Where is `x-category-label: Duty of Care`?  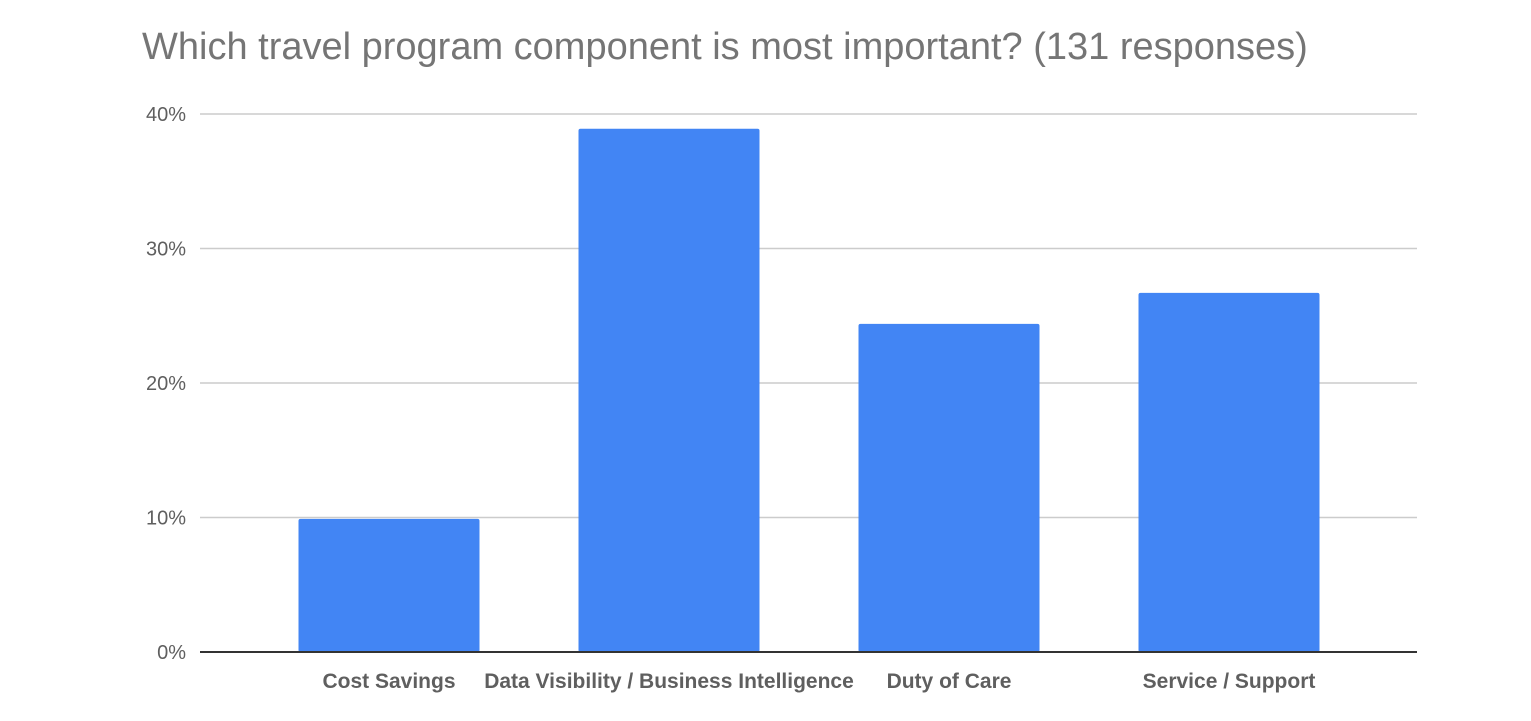 x-category-label: Duty of Care is located at coordinates (949, 681).